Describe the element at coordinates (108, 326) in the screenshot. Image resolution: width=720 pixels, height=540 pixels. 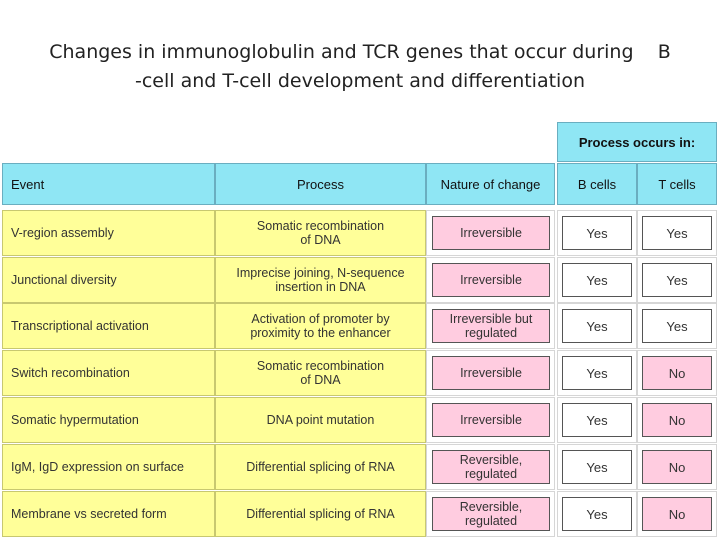
I see `event-cell: Transcriptional activation` at that location.